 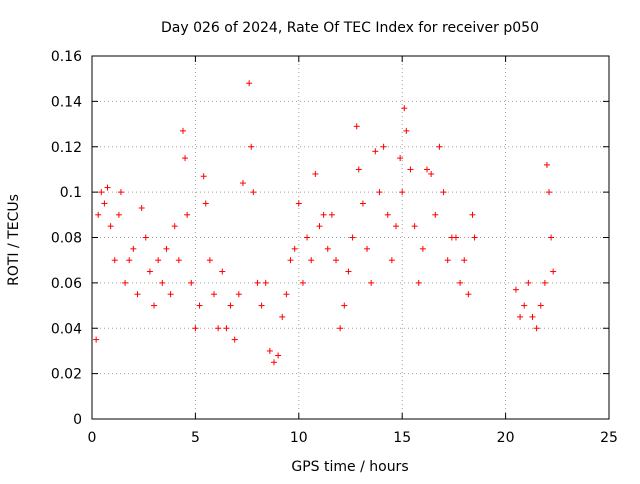 What do you see at coordinates (506, 438) in the screenshot?
I see `x-tick-label: 20` at bounding box center [506, 438].